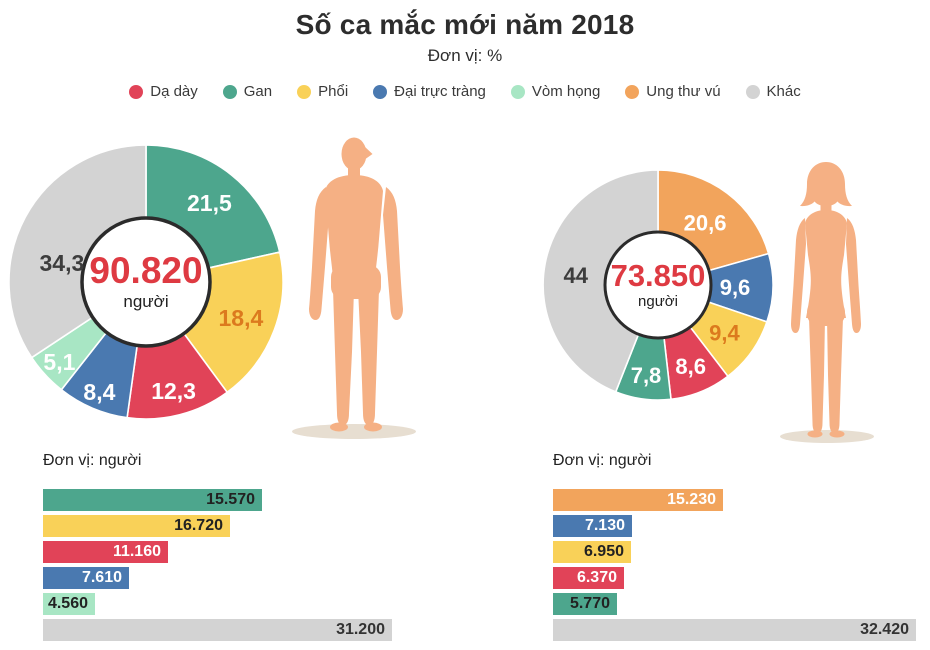 This screenshot has width=930, height=650. I want to click on legend-label: Vòm họng, so click(566, 91).